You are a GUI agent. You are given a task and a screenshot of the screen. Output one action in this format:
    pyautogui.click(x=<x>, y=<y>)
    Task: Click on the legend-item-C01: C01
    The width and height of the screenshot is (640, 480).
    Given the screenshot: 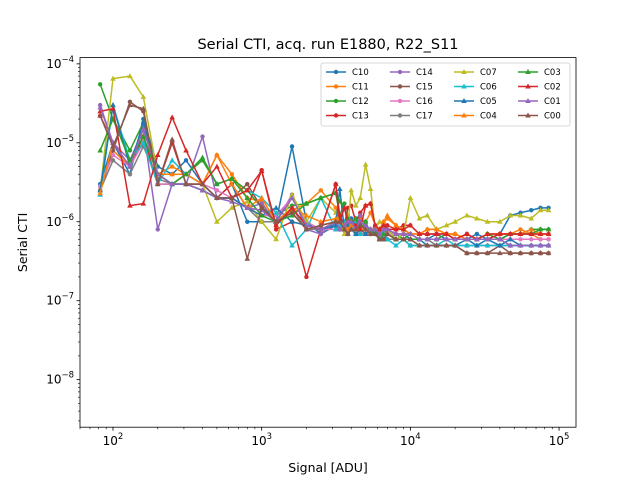 What is the action you would take?
    pyautogui.click(x=539, y=102)
    